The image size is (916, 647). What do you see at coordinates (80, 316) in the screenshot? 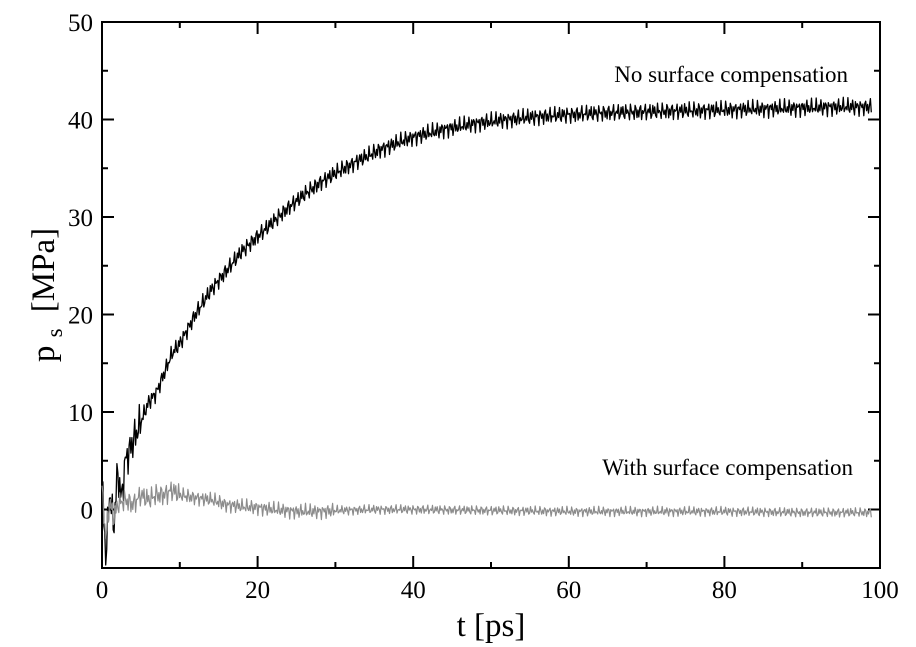
I see `y-tick-label: 20` at bounding box center [80, 316].